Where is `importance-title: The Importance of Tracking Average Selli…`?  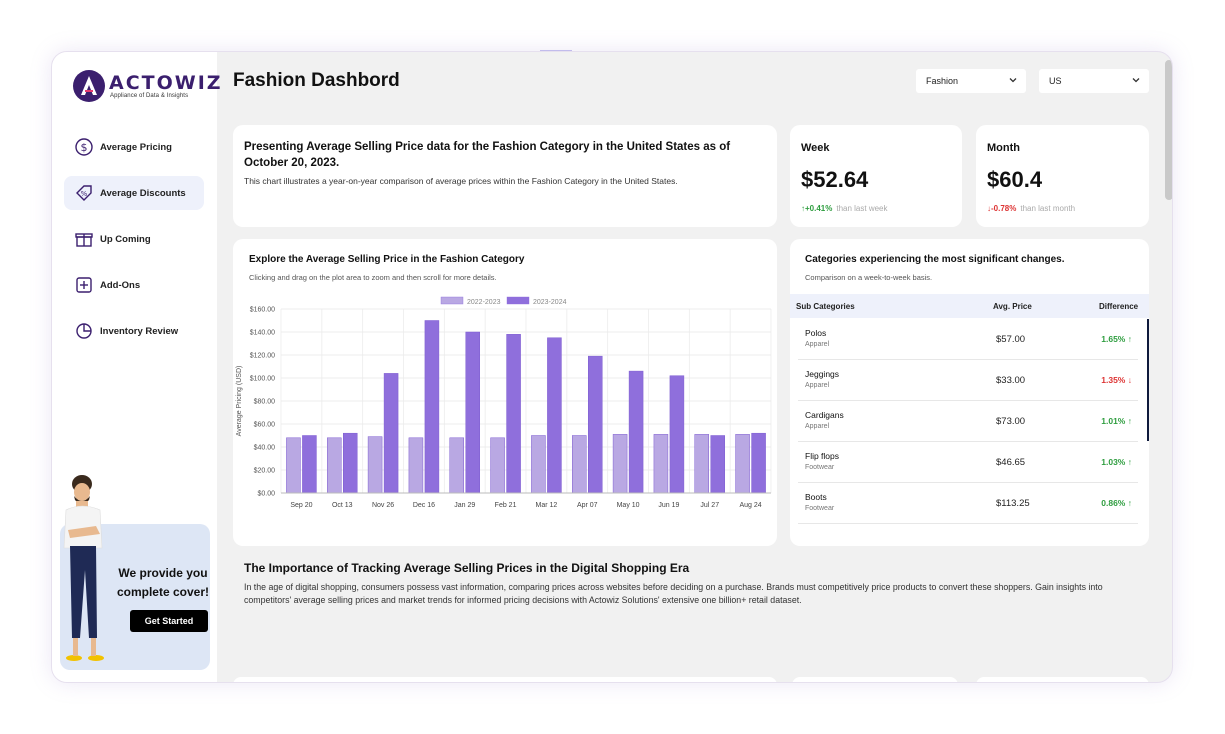 importance-title: The Importance of Tracking Average Selli… is located at coordinates (467, 568).